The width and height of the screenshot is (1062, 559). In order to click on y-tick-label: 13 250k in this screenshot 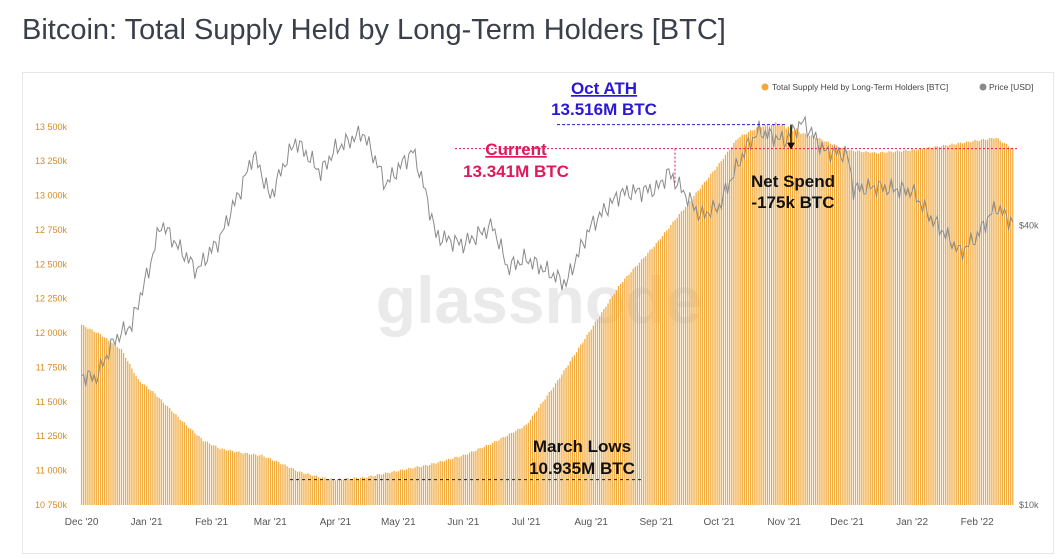, I will do `click(51, 161)`.